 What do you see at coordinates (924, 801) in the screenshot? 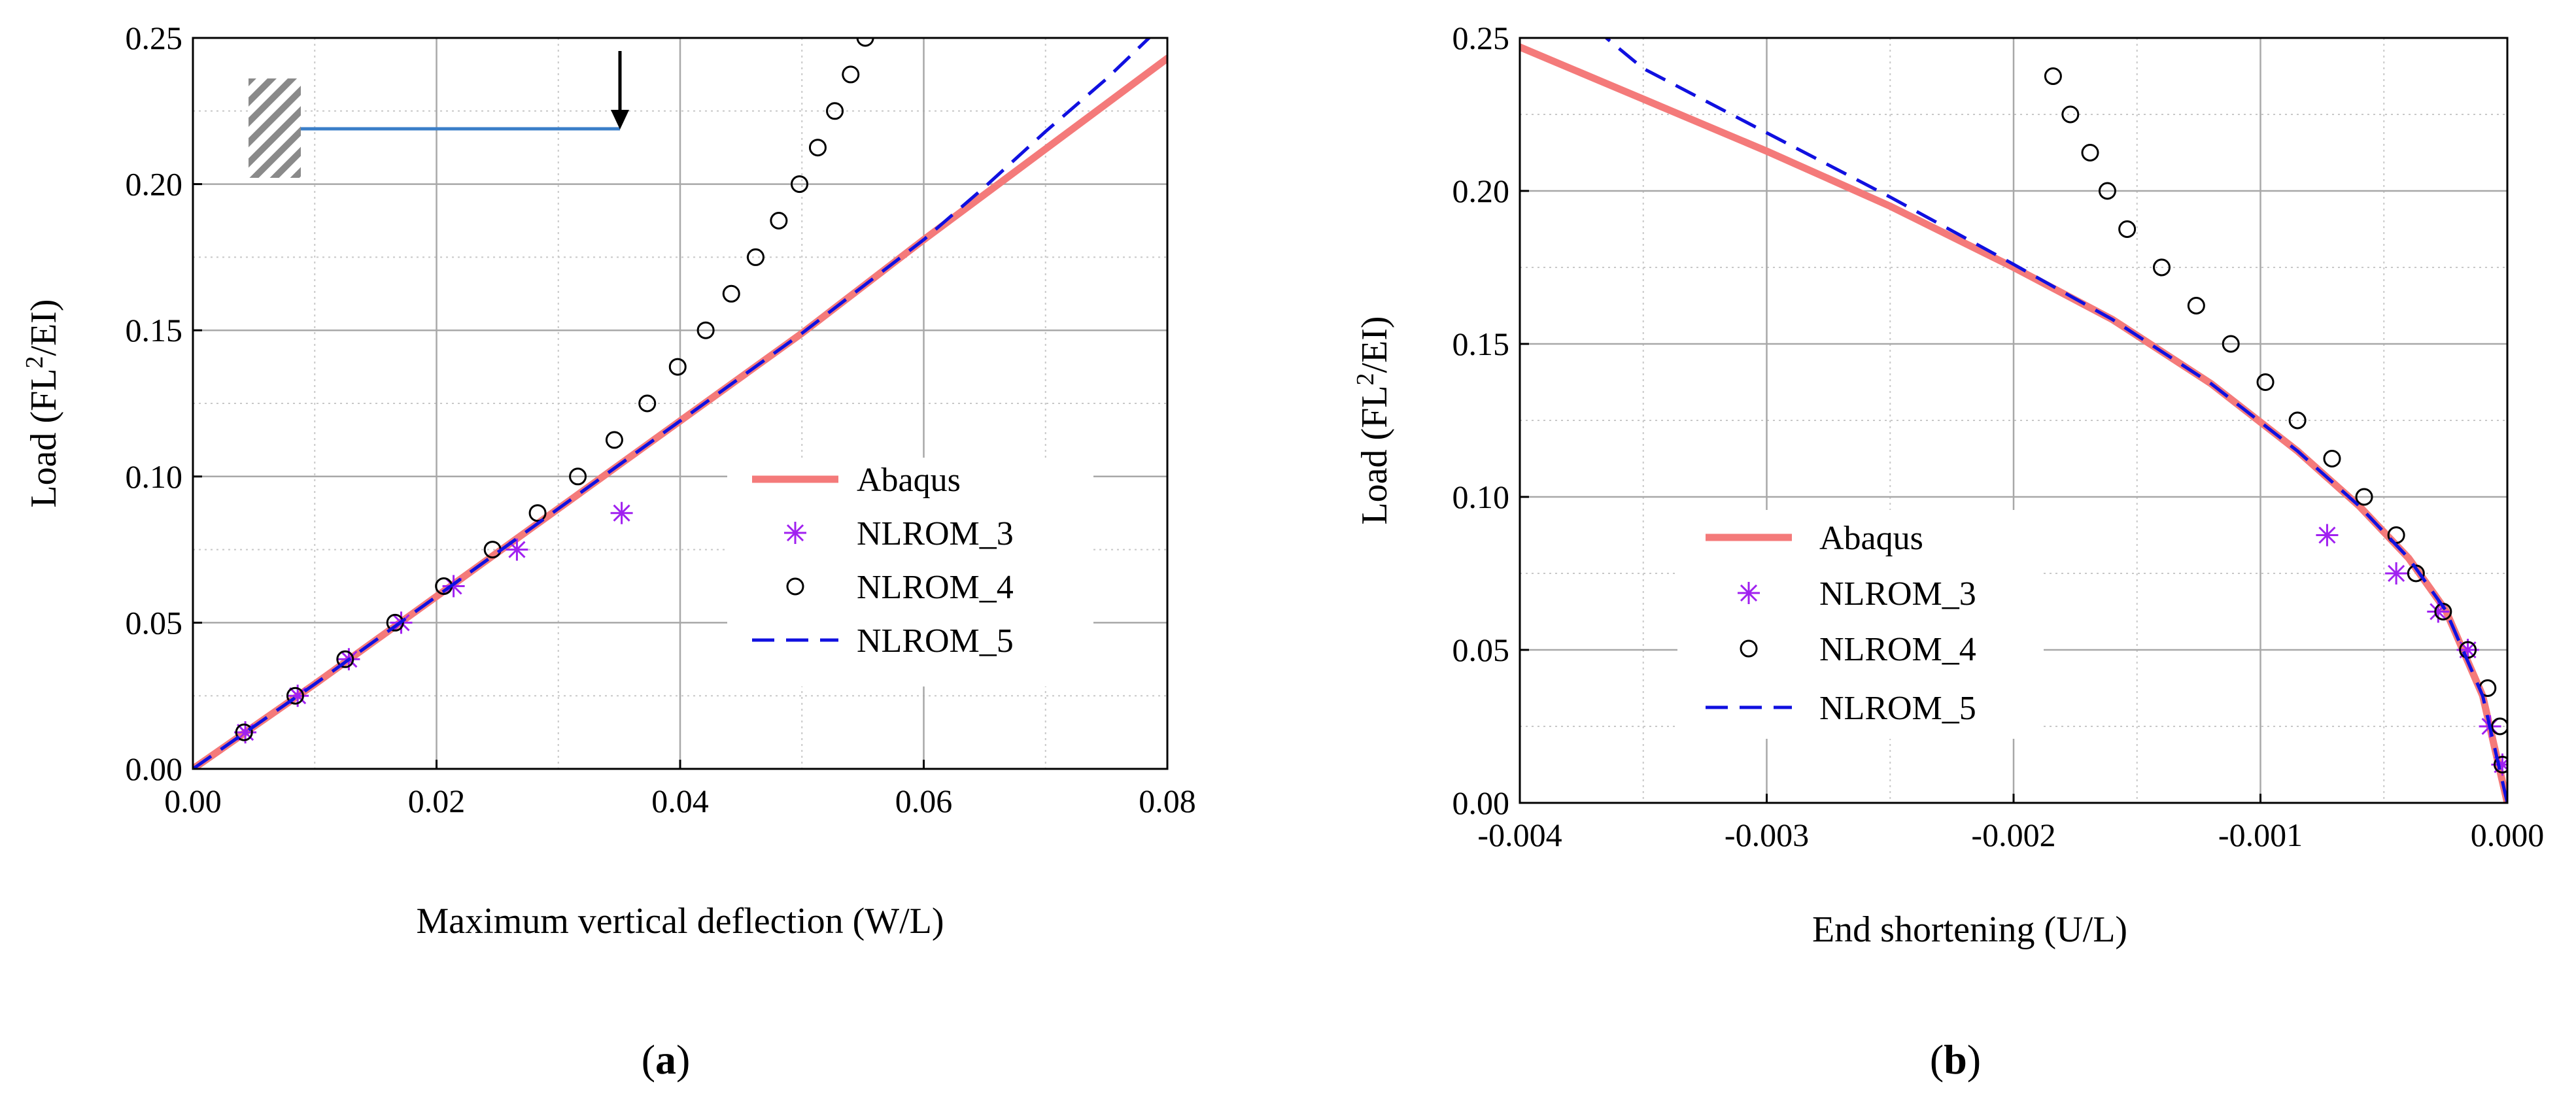
I see `x-tick-label: 0.06` at bounding box center [924, 801].